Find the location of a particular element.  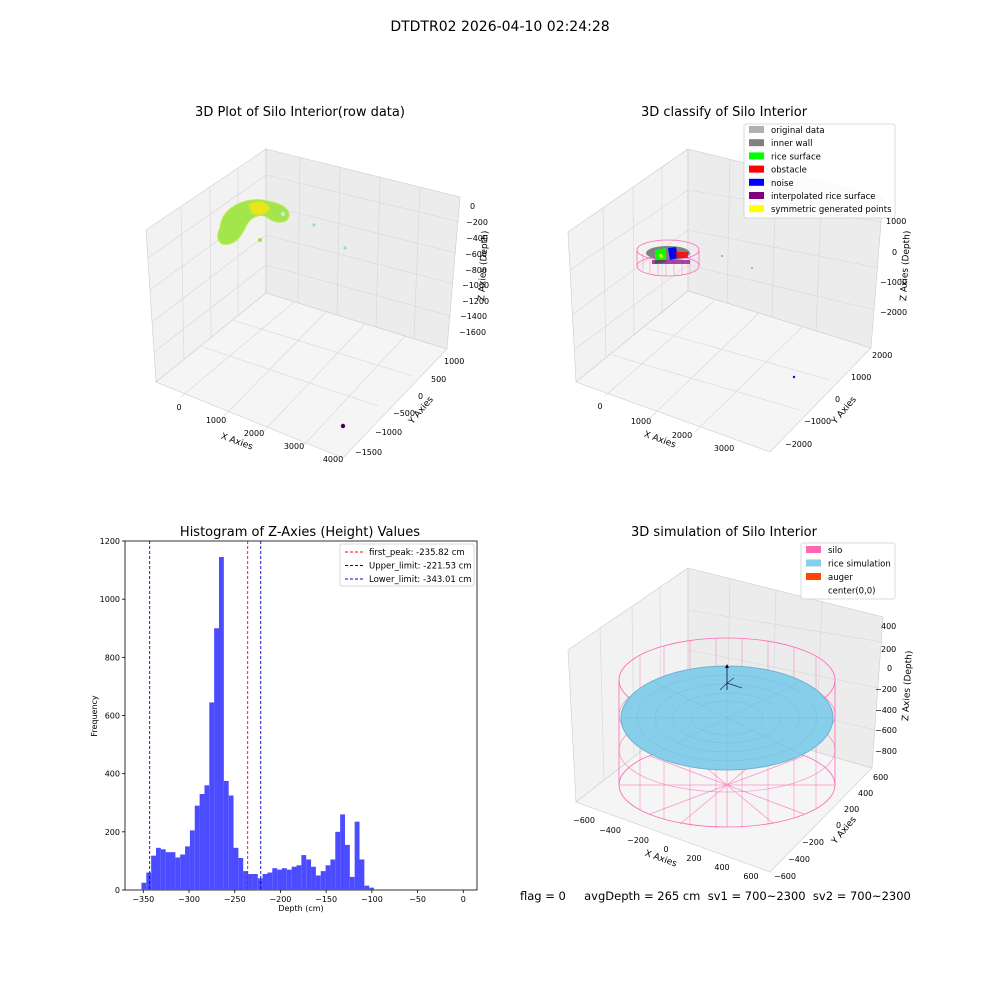

panel2-ylabel: Y Axies is located at coordinates (844, 411).